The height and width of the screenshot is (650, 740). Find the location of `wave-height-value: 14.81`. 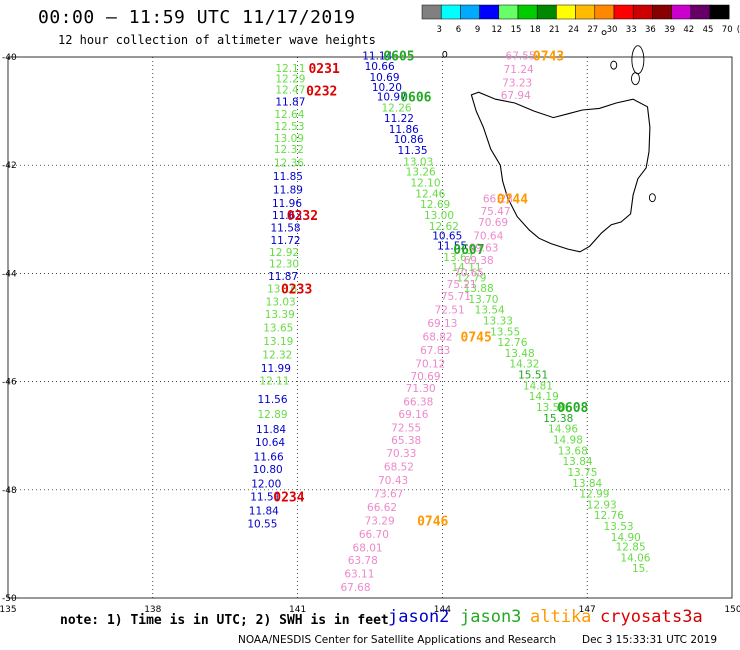

wave-height-value: 14.81 is located at coordinates (538, 386).